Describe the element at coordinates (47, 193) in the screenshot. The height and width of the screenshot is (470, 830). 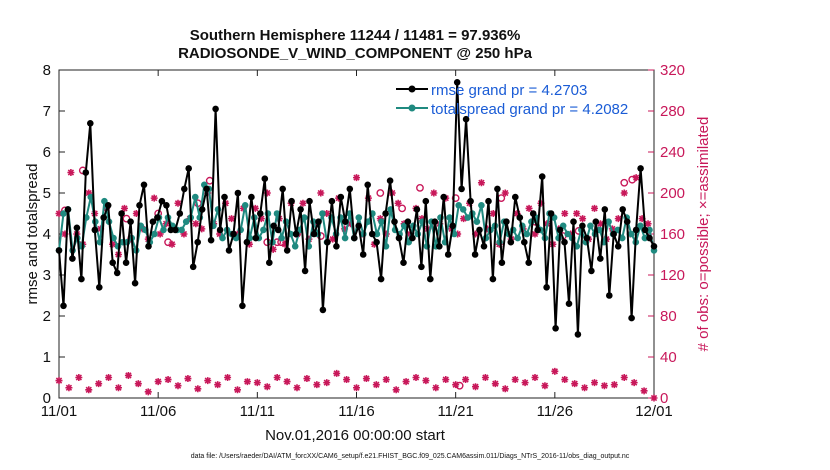
I see `y-tick-label: 5` at that location.